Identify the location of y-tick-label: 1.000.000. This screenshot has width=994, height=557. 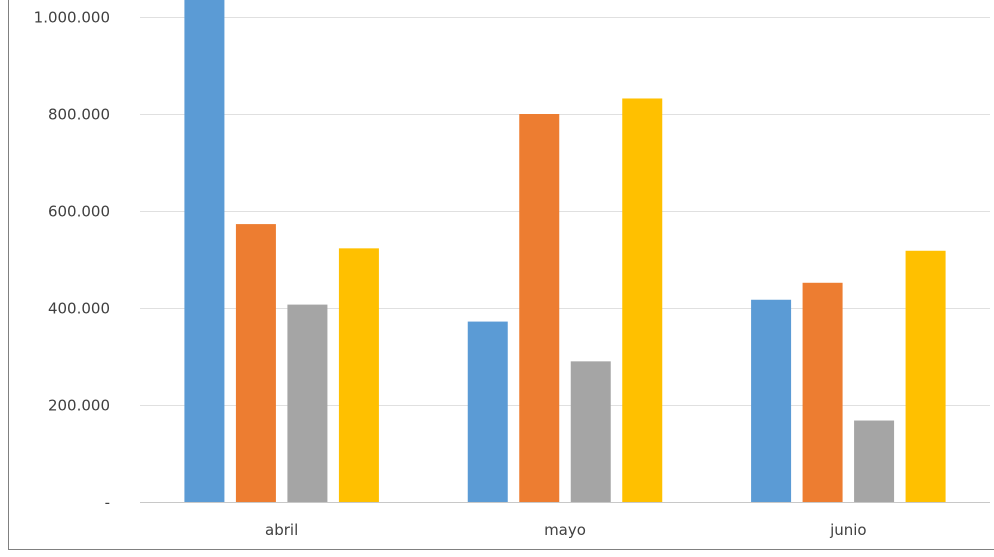
(72, 18).